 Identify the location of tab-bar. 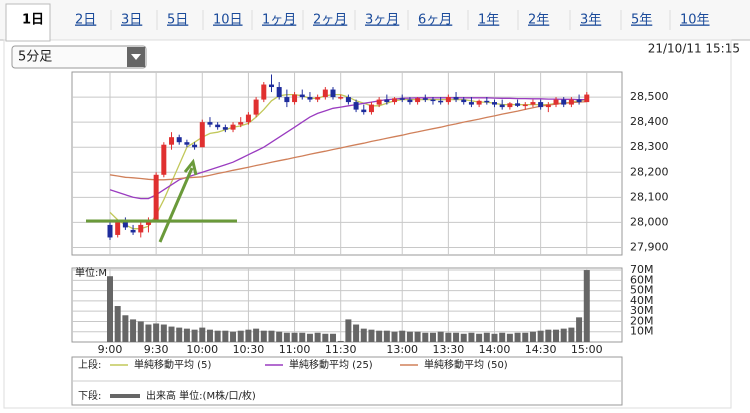
(375, 20).